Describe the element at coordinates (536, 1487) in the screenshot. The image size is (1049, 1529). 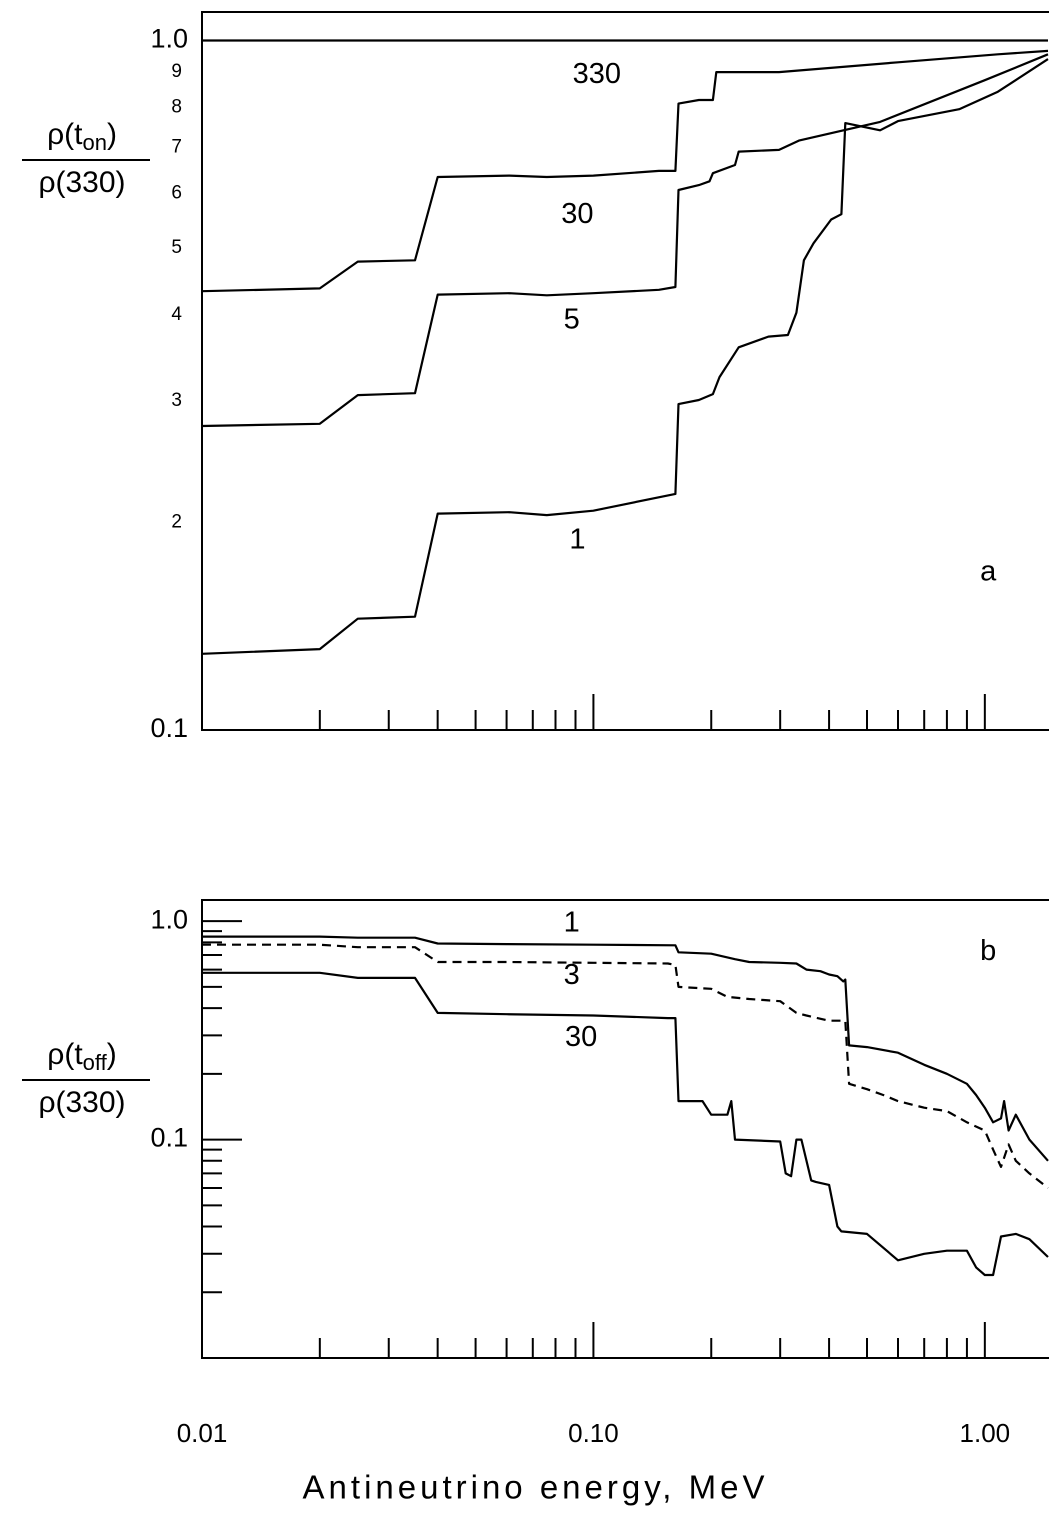
I see `x-label: Antineutrino energy, MeV` at that location.